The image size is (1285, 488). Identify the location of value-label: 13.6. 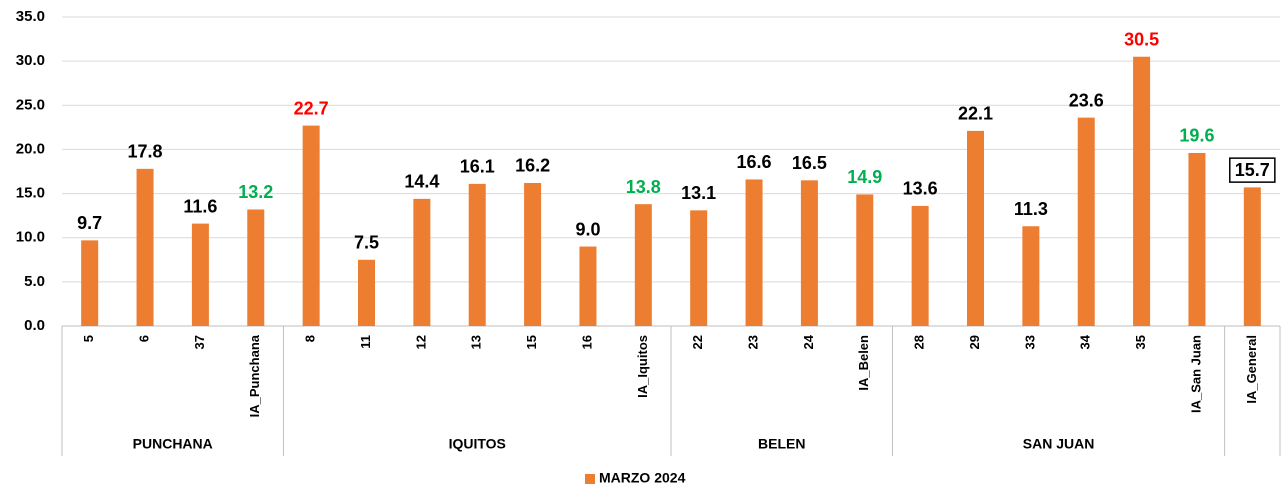
(920, 189).